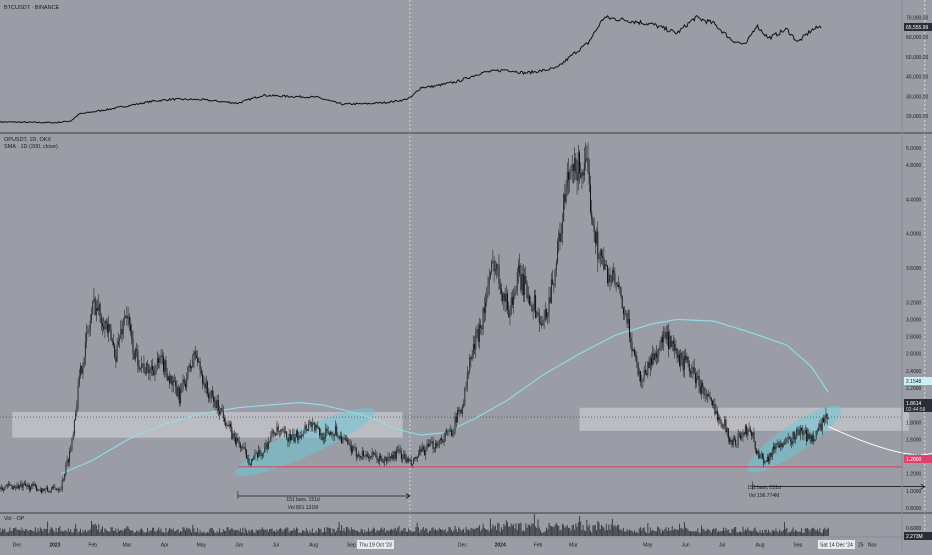  Describe the element at coordinates (880, 431) in the screenshot. I see `projection-curve` at that location.